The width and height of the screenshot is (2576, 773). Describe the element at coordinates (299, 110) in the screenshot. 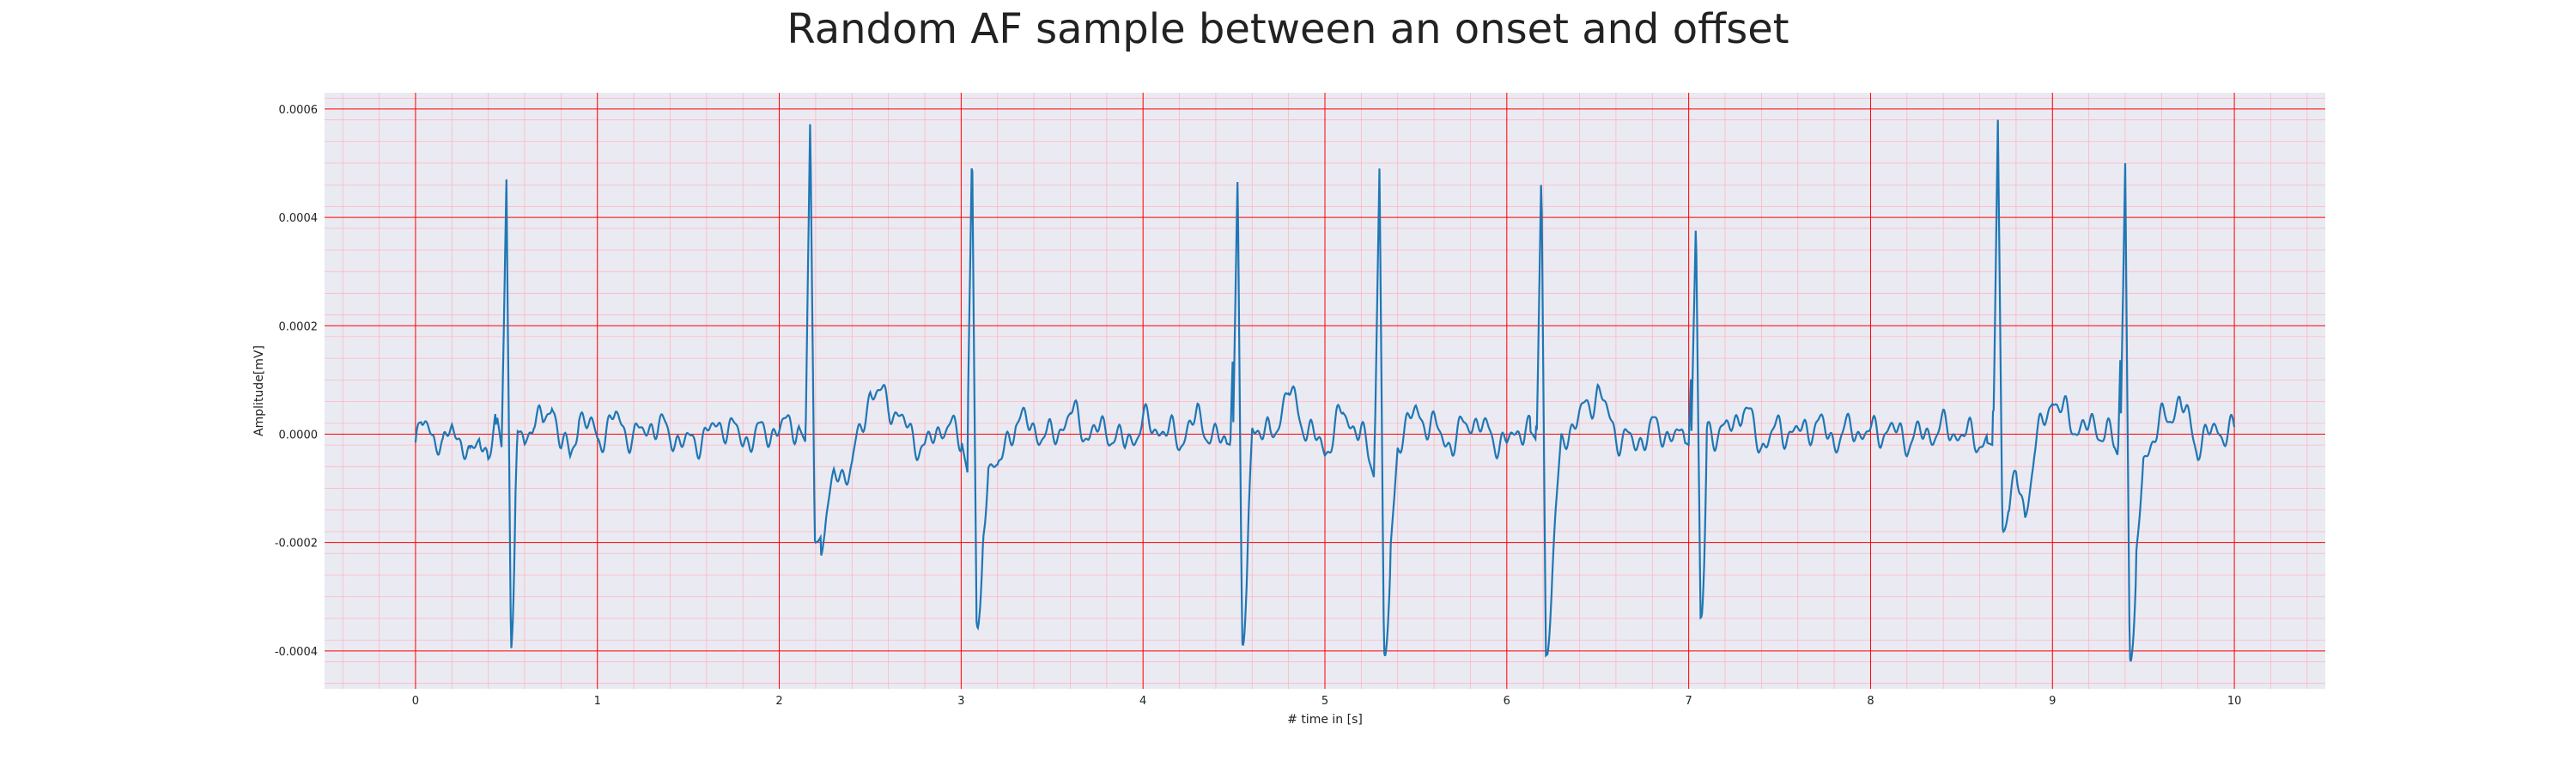

I see `y-tick-label: 0.0006` at that location.